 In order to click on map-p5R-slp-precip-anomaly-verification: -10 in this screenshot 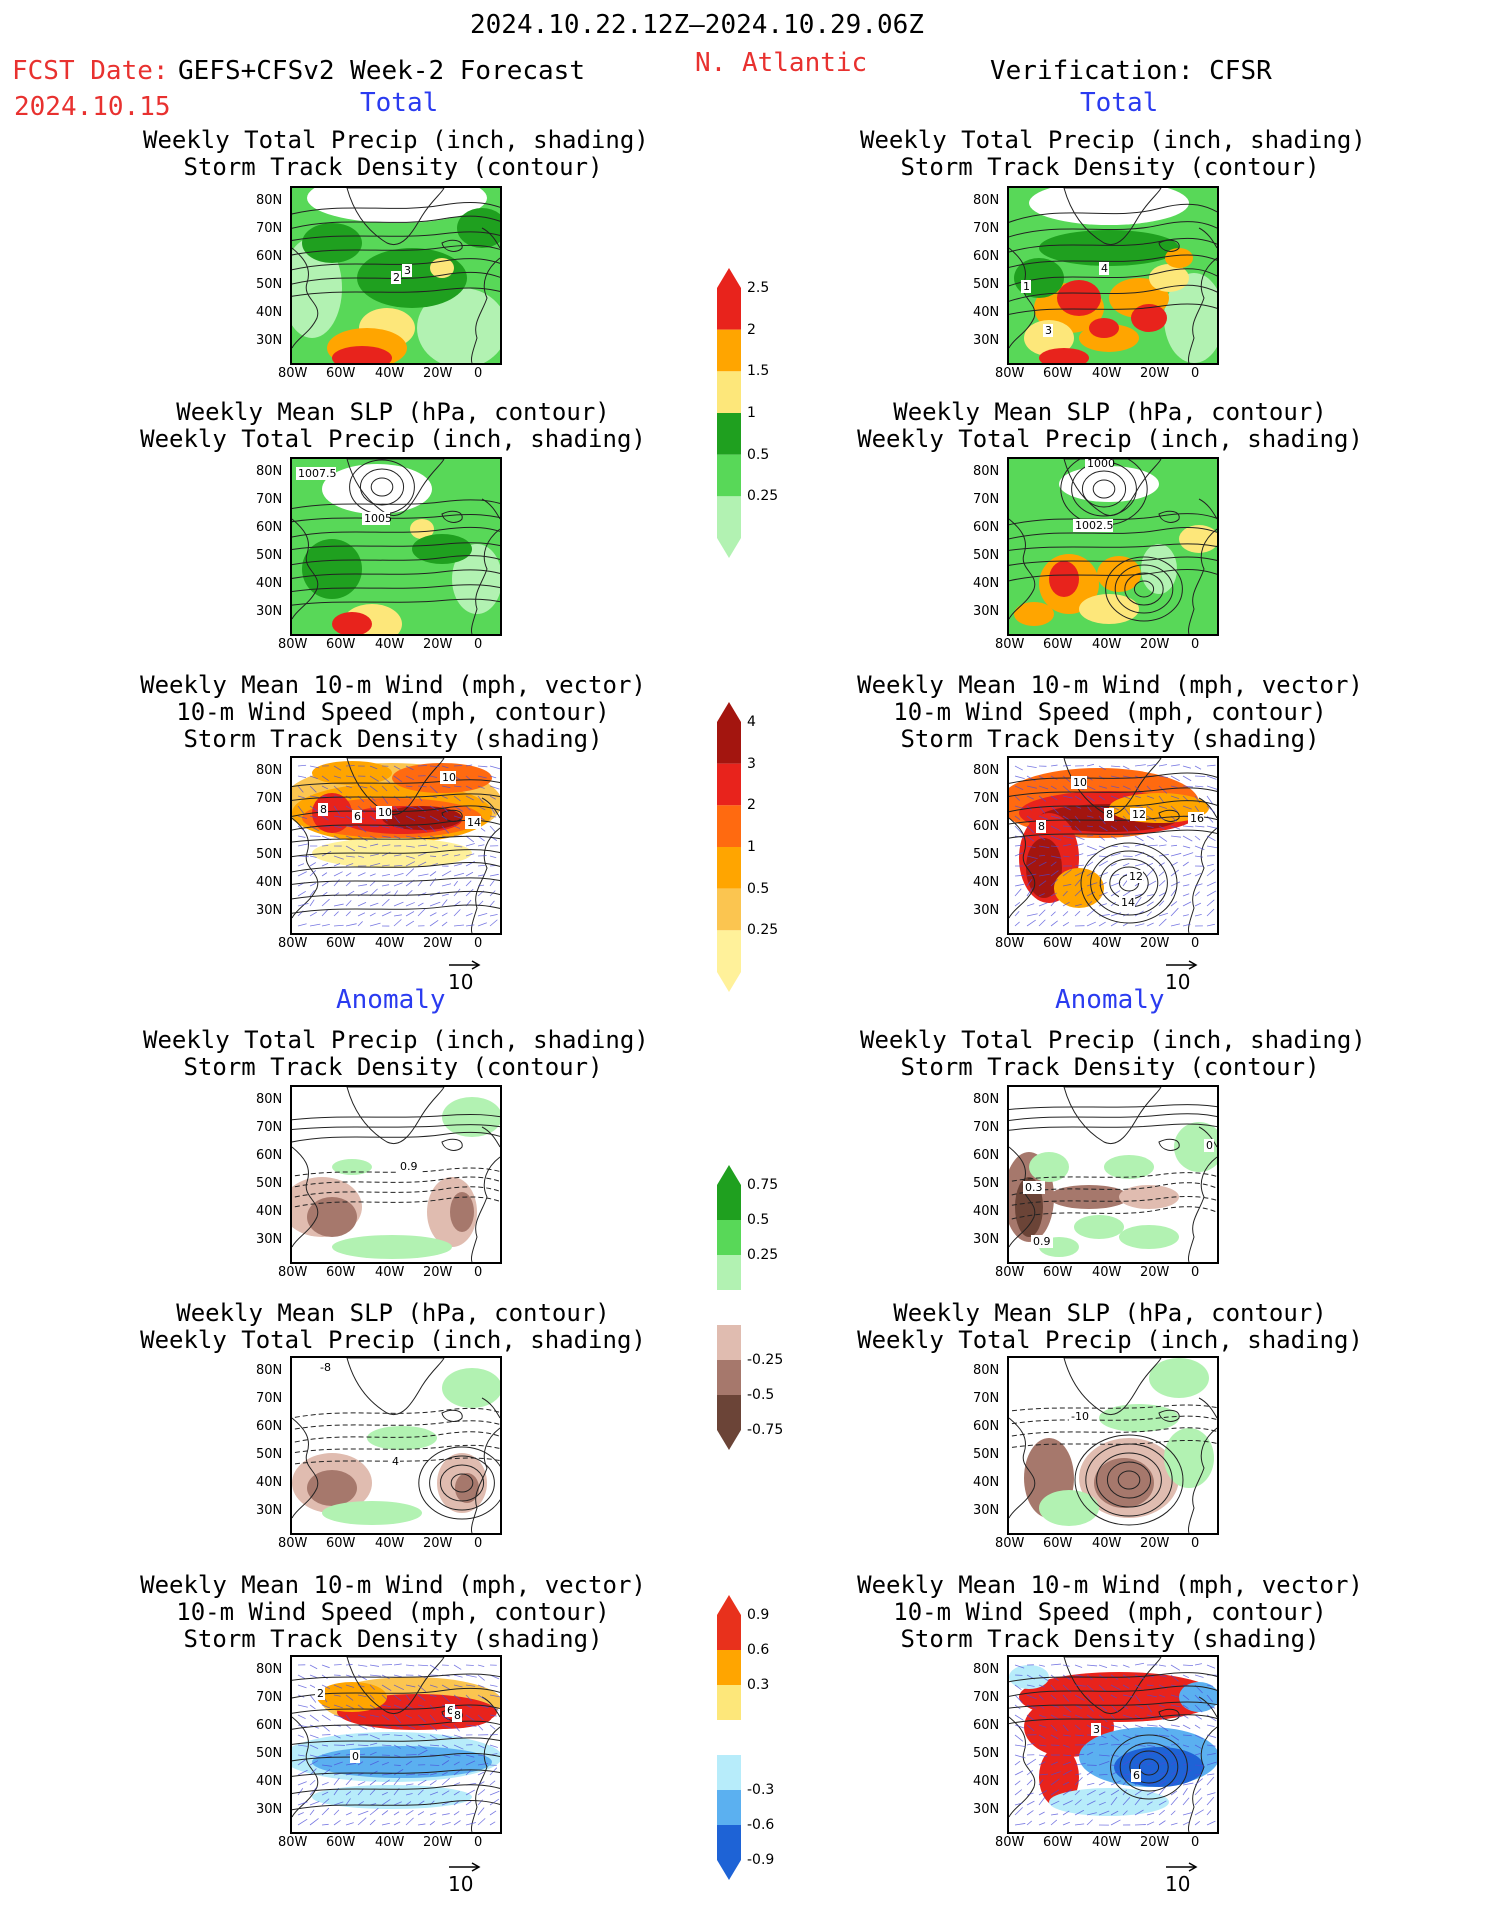, I will do `click(1113, 1445)`.